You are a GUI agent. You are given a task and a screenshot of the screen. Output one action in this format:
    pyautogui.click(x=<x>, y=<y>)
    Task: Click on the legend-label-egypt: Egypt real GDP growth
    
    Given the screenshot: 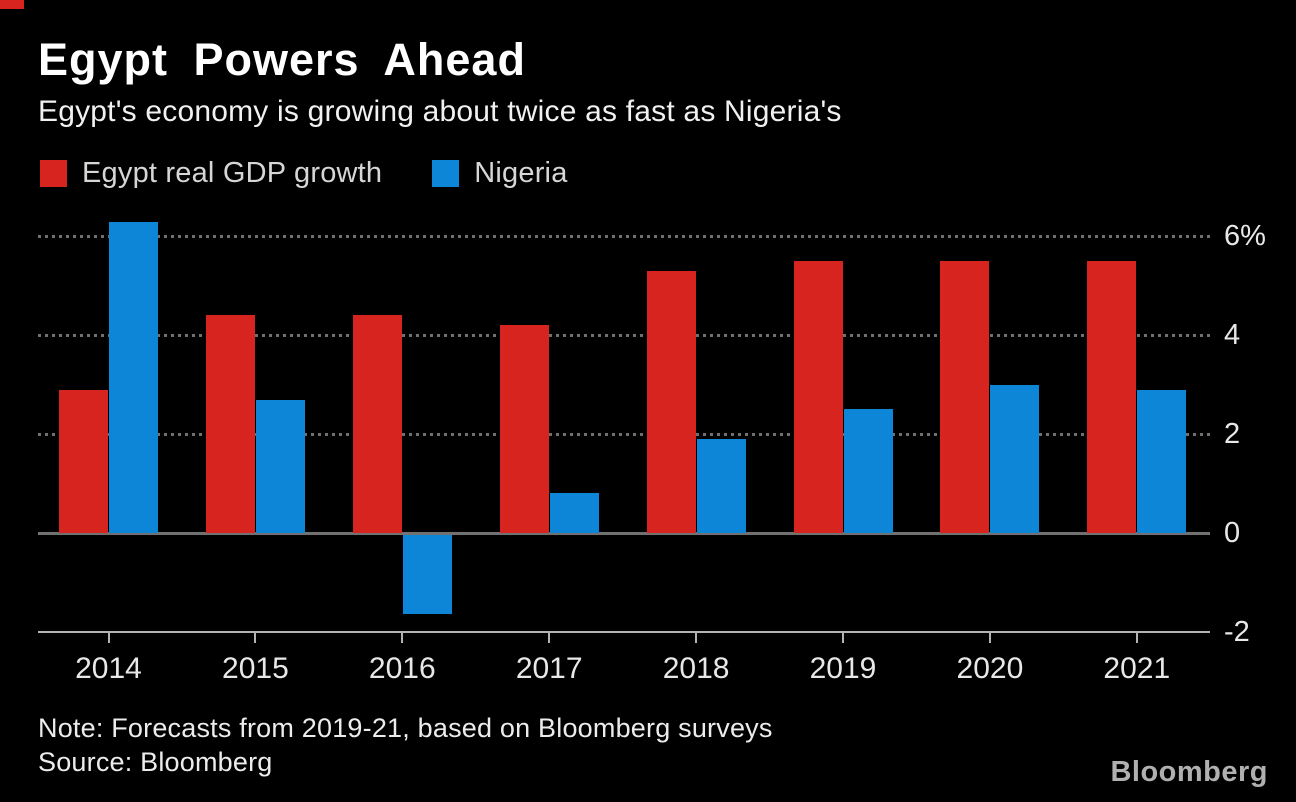 What is the action you would take?
    pyautogui.click(x=232, y=173)
    